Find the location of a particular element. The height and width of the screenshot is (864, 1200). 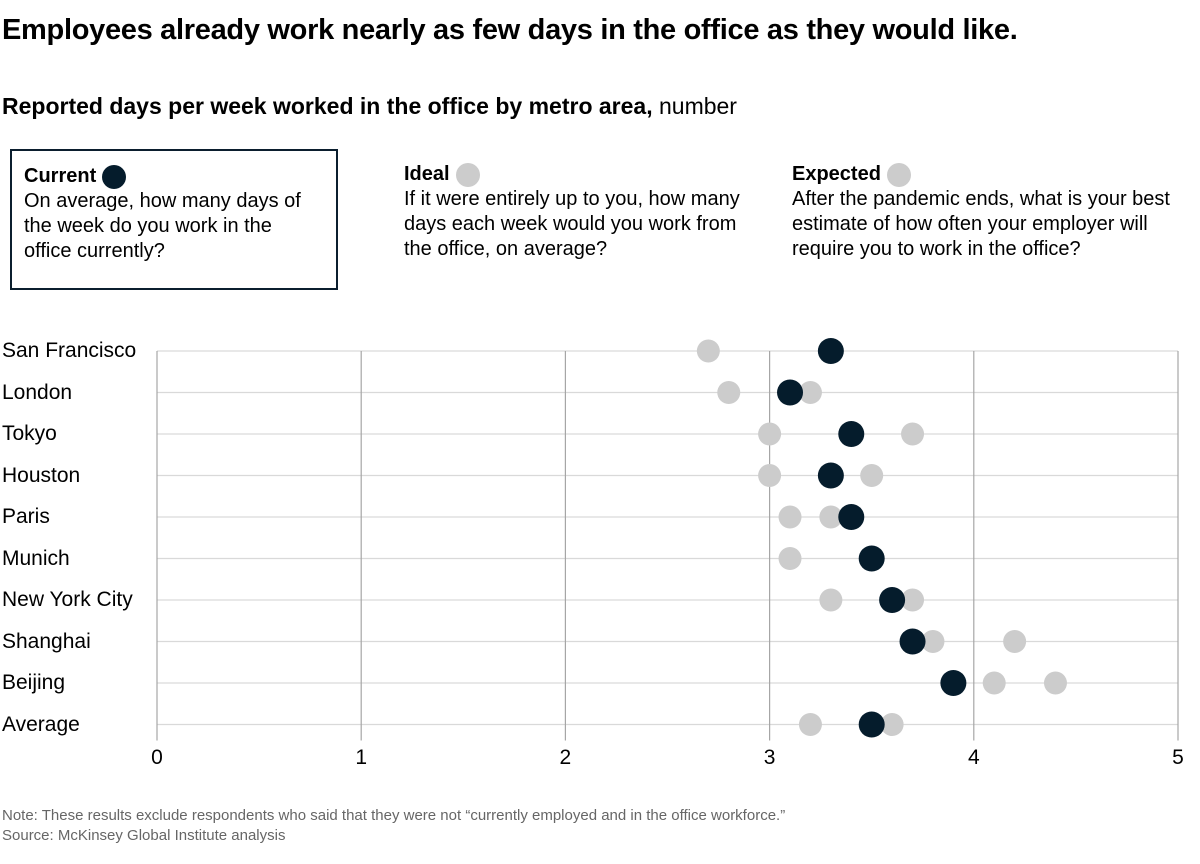

subtitle-unit: number is located at coordinates (694, 106).